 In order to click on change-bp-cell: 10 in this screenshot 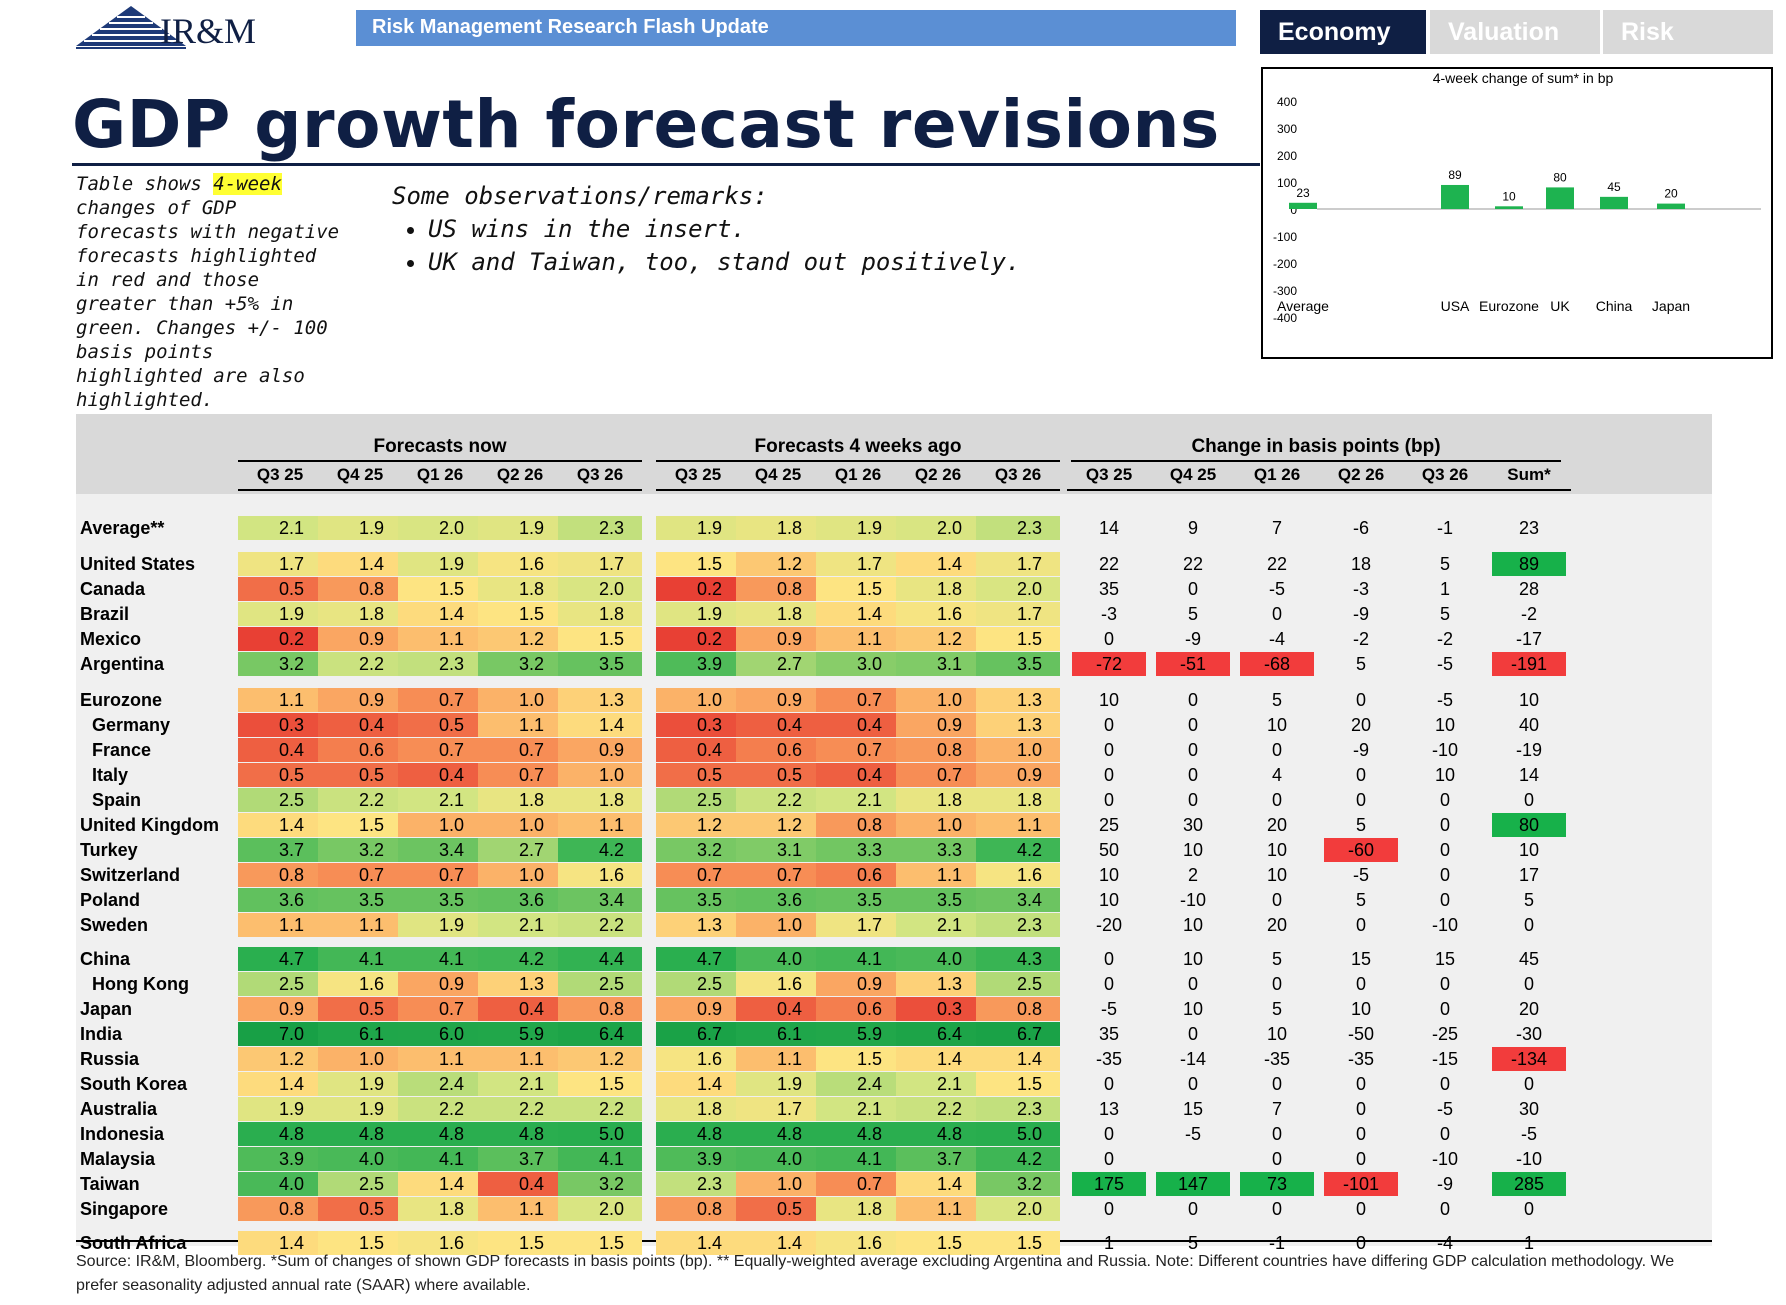, I will do `click(1109, 875)`.